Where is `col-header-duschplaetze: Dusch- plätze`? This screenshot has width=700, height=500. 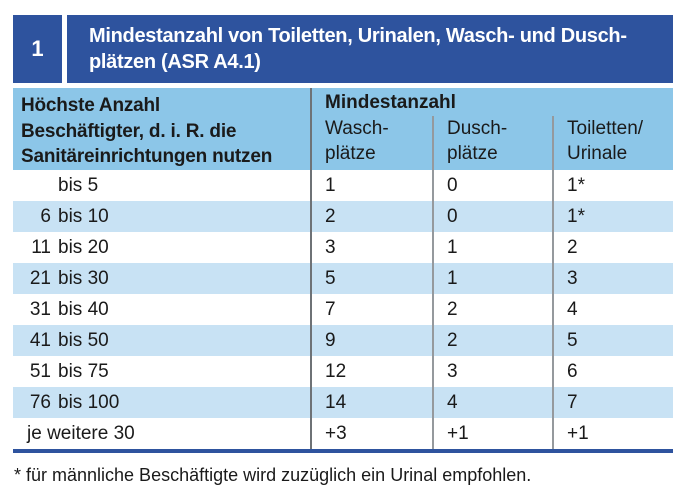
col-header-duschplaetze: Dusch- plätze is located at coordinates (492, 143).